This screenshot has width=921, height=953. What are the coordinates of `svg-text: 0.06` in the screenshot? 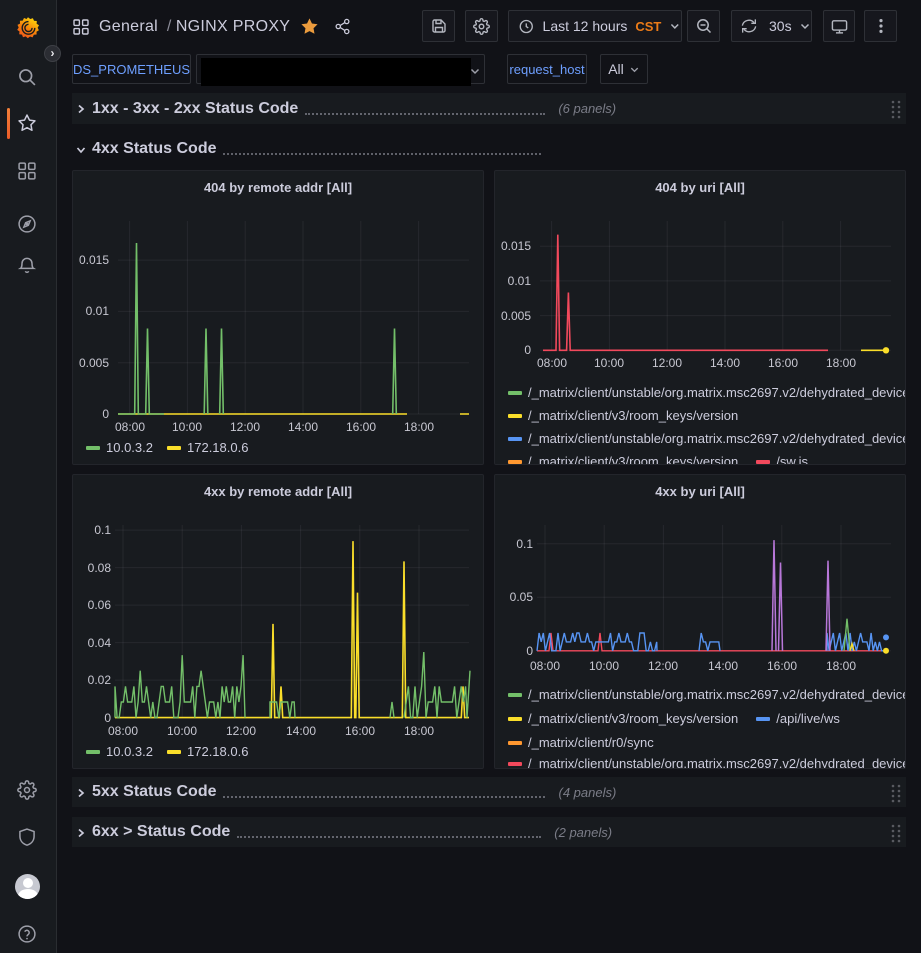 It's located at (100, 605).